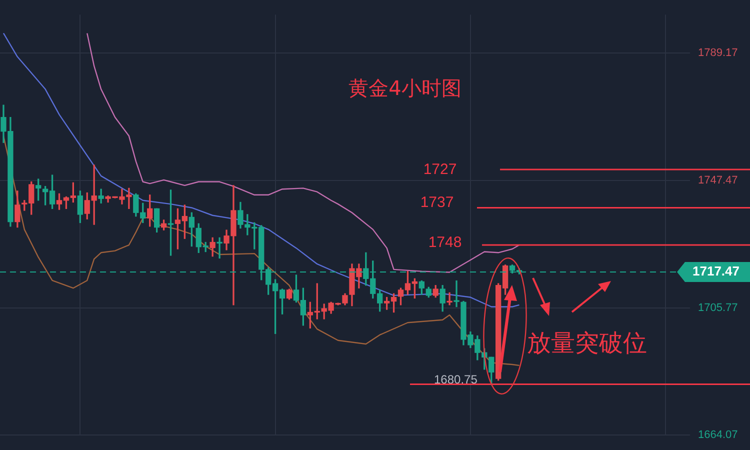 This screenshot has height=450, width=750. What do you see at coordinates (405, 88) in the screenshot?
I see `text: 黄金4小时图` at bounding box center [405, 88].